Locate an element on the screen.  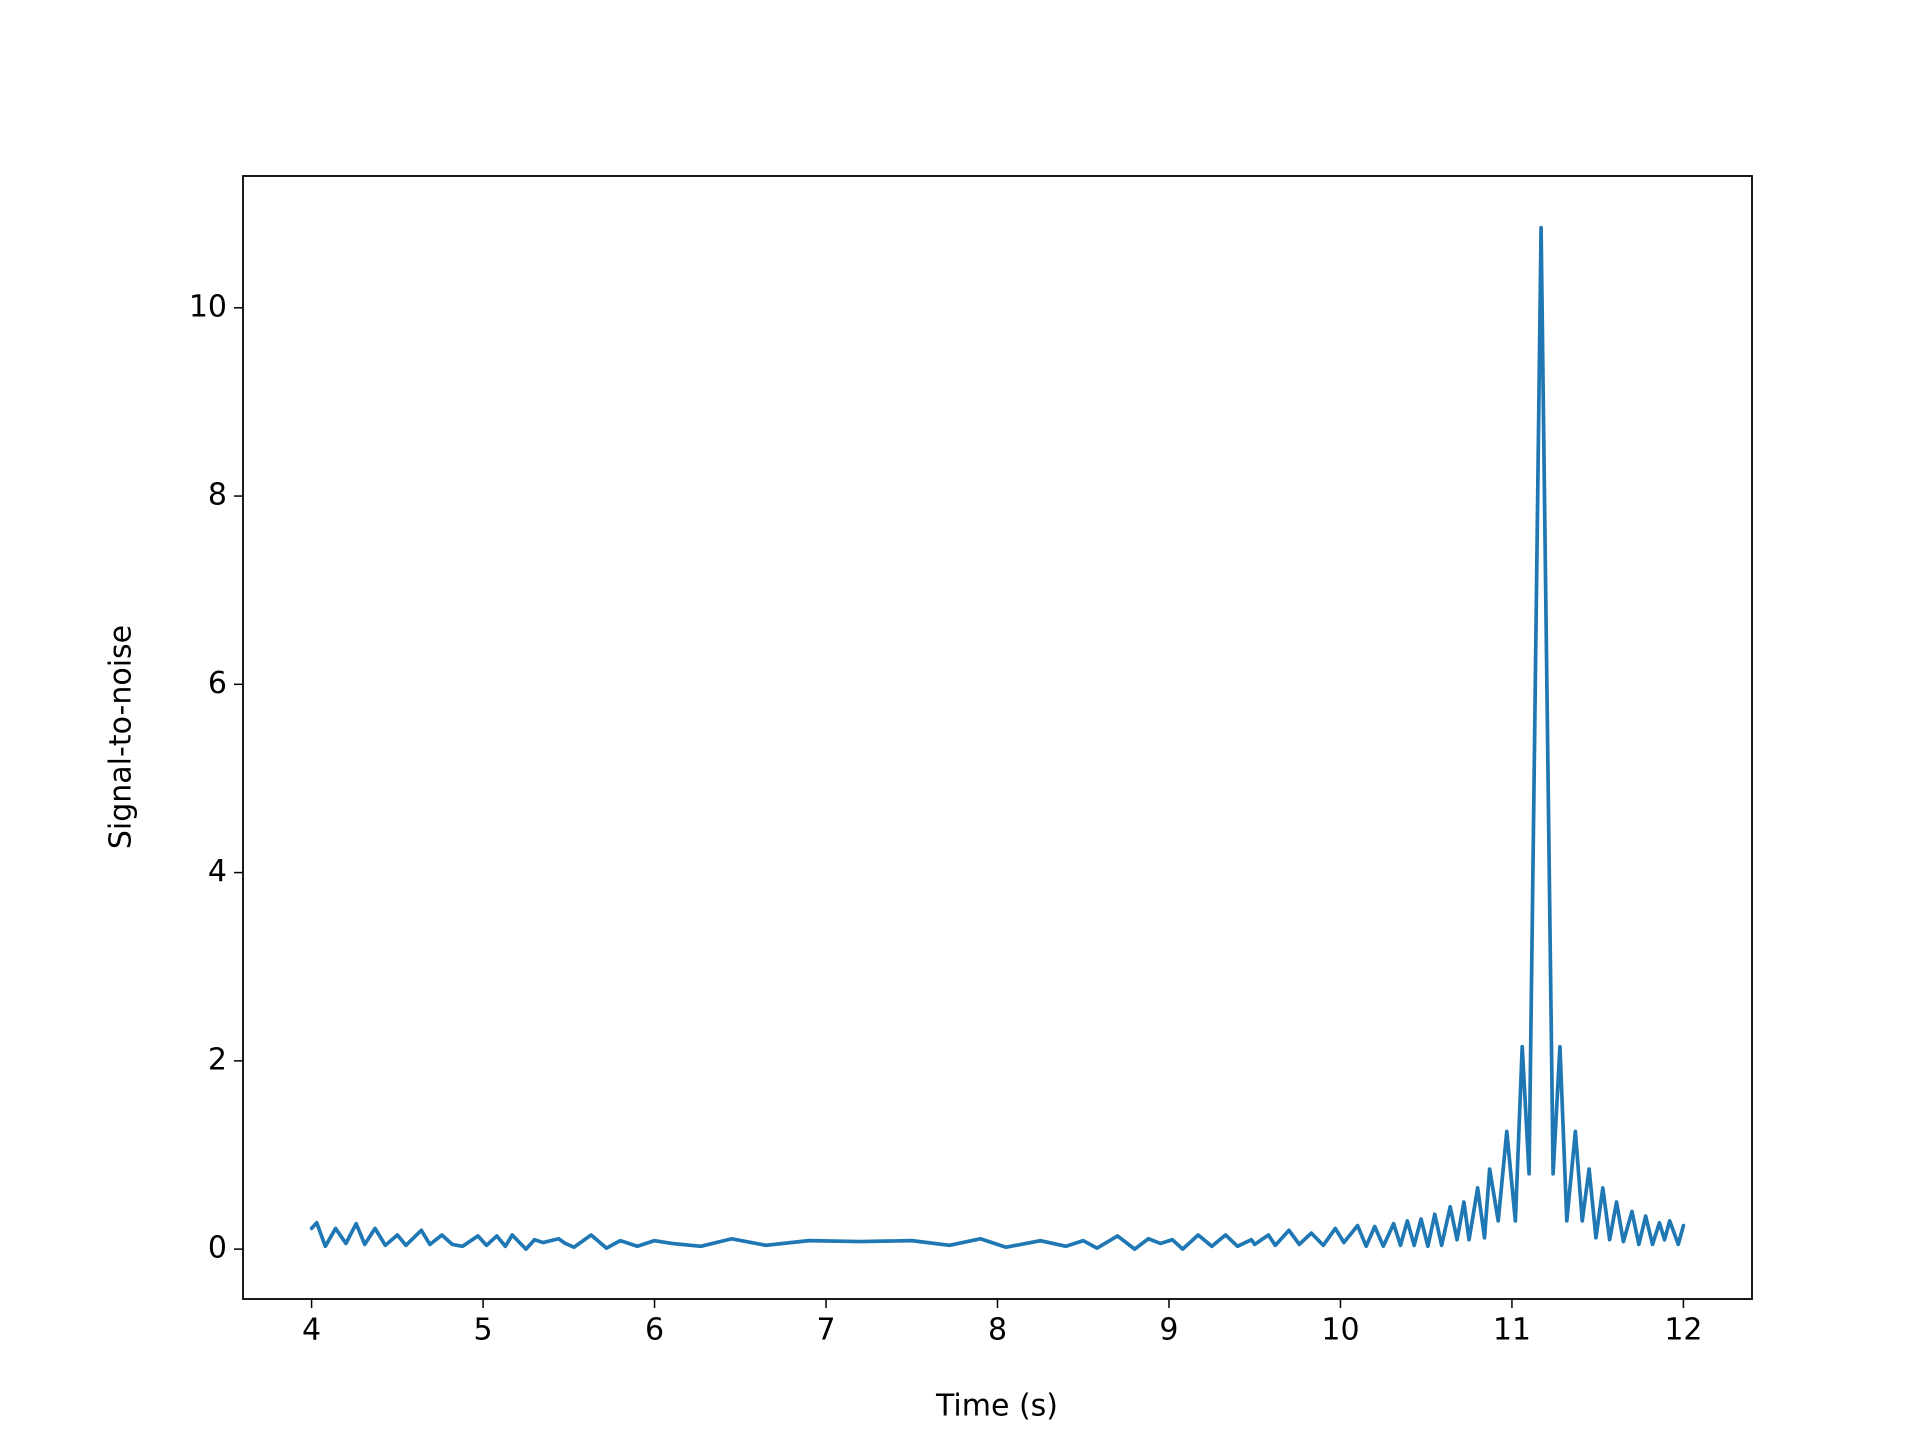
y-tick-label: 0 is located at coordinates (217, 1248).